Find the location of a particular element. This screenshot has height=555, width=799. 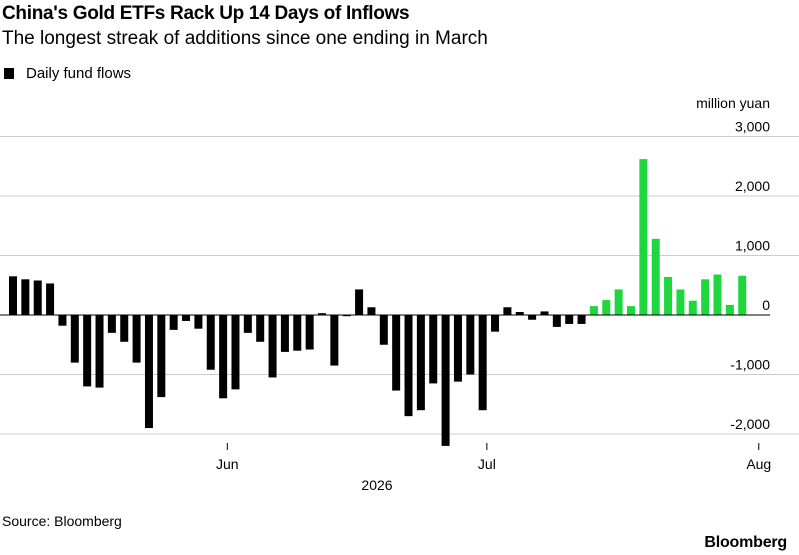

y-tick-label: 0 is located at coordinates (766, 305).